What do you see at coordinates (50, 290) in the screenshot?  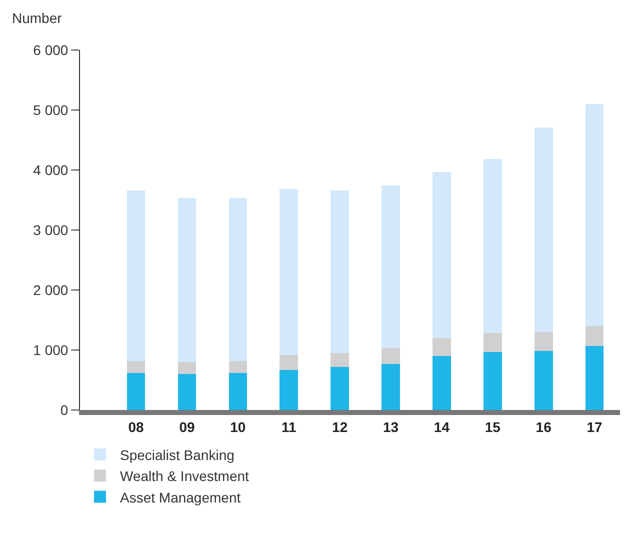 I see `y-tick-label: 2 000` at bounding box center [50, 290].